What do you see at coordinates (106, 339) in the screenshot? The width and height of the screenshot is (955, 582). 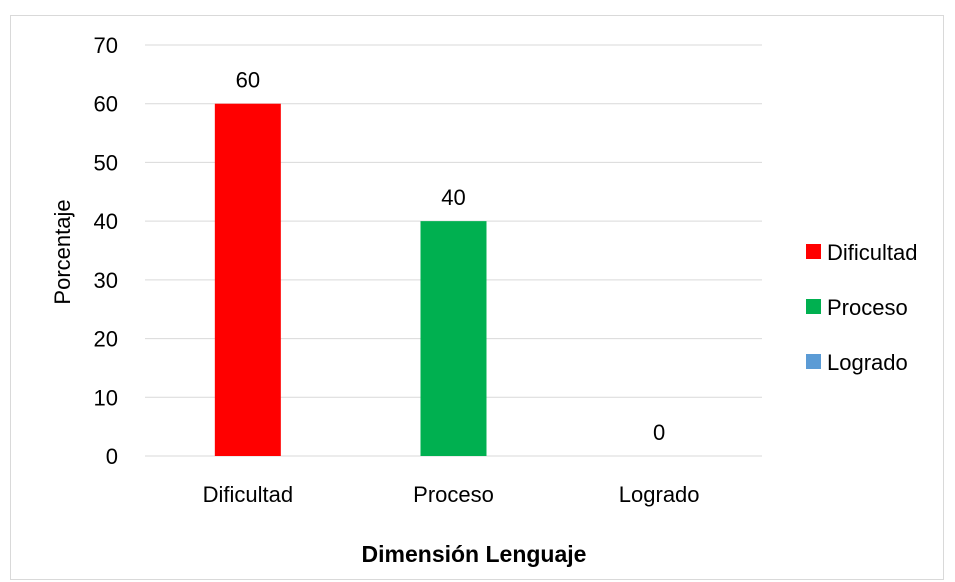 I see `y-tick-label-20: 20` at bounding box center [106, 339].